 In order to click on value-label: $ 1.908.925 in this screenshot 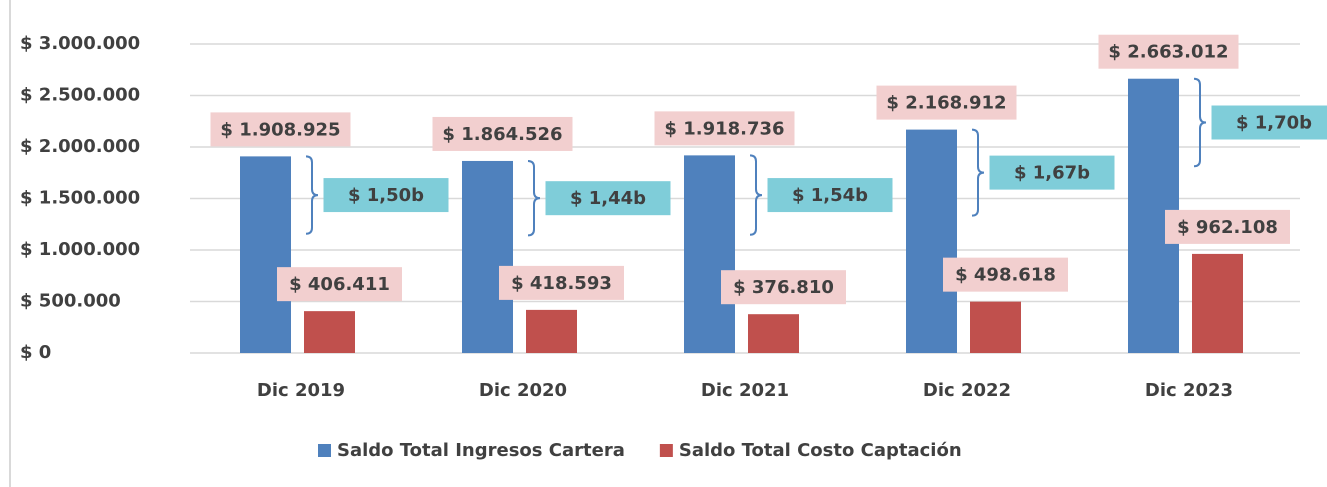, I will do `click(280, 129)`.